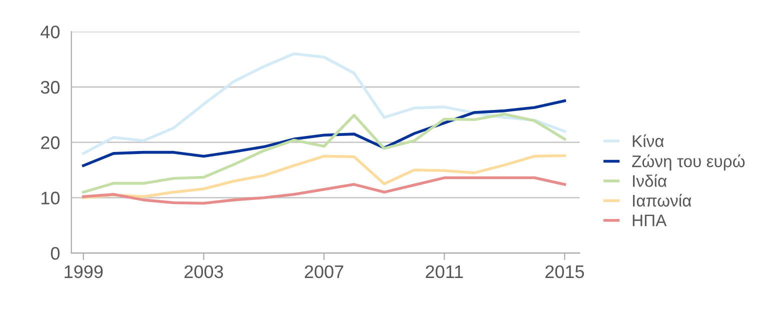 Image resolution: width=776 pixels, height=333 pixels. What do you see at coordinates (51, 198) in the screenshot?
I see `y-tick-label: 10` at bounding box center [51, 198].